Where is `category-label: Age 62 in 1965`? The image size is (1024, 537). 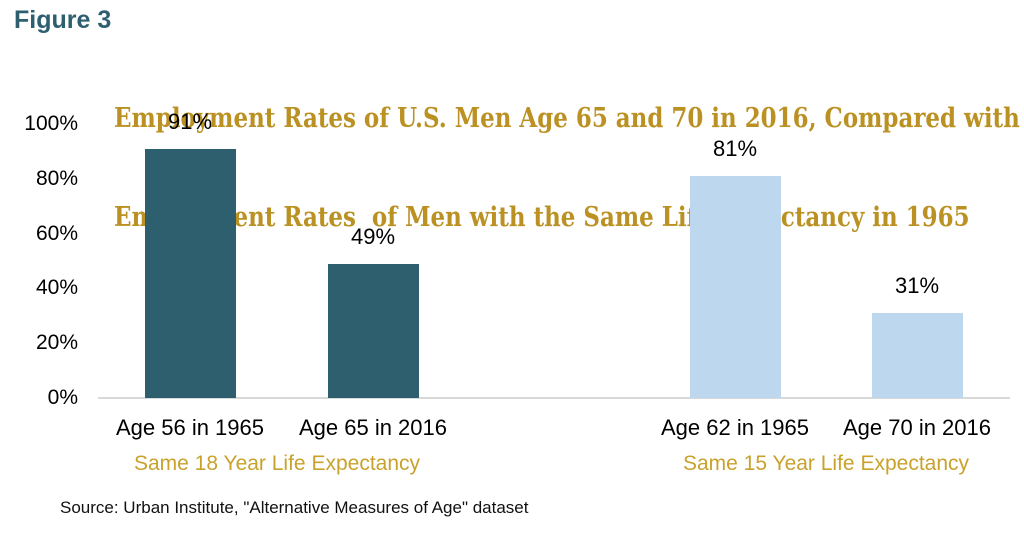 category-label: Age 62 in 1965 is located at coordinates (735, 427).